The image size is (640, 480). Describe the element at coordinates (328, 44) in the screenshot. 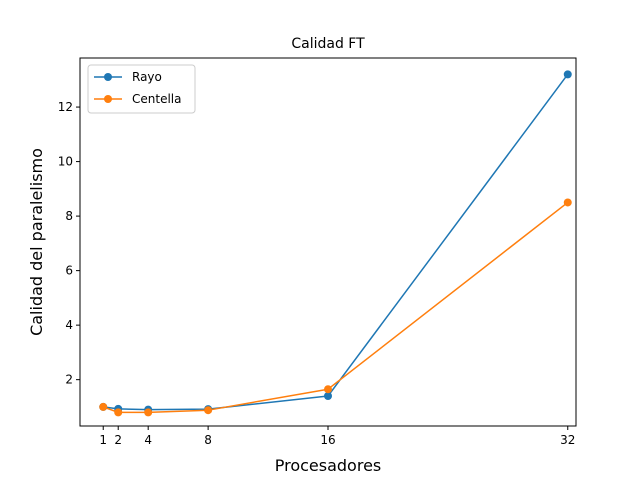

I see `chart-title: Calidad FT` at that location.